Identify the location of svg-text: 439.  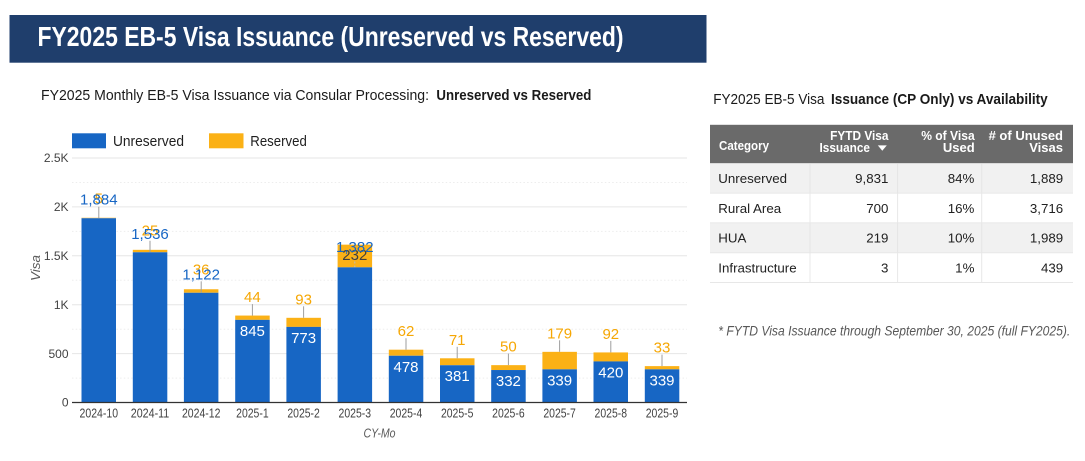
(1052, 267).